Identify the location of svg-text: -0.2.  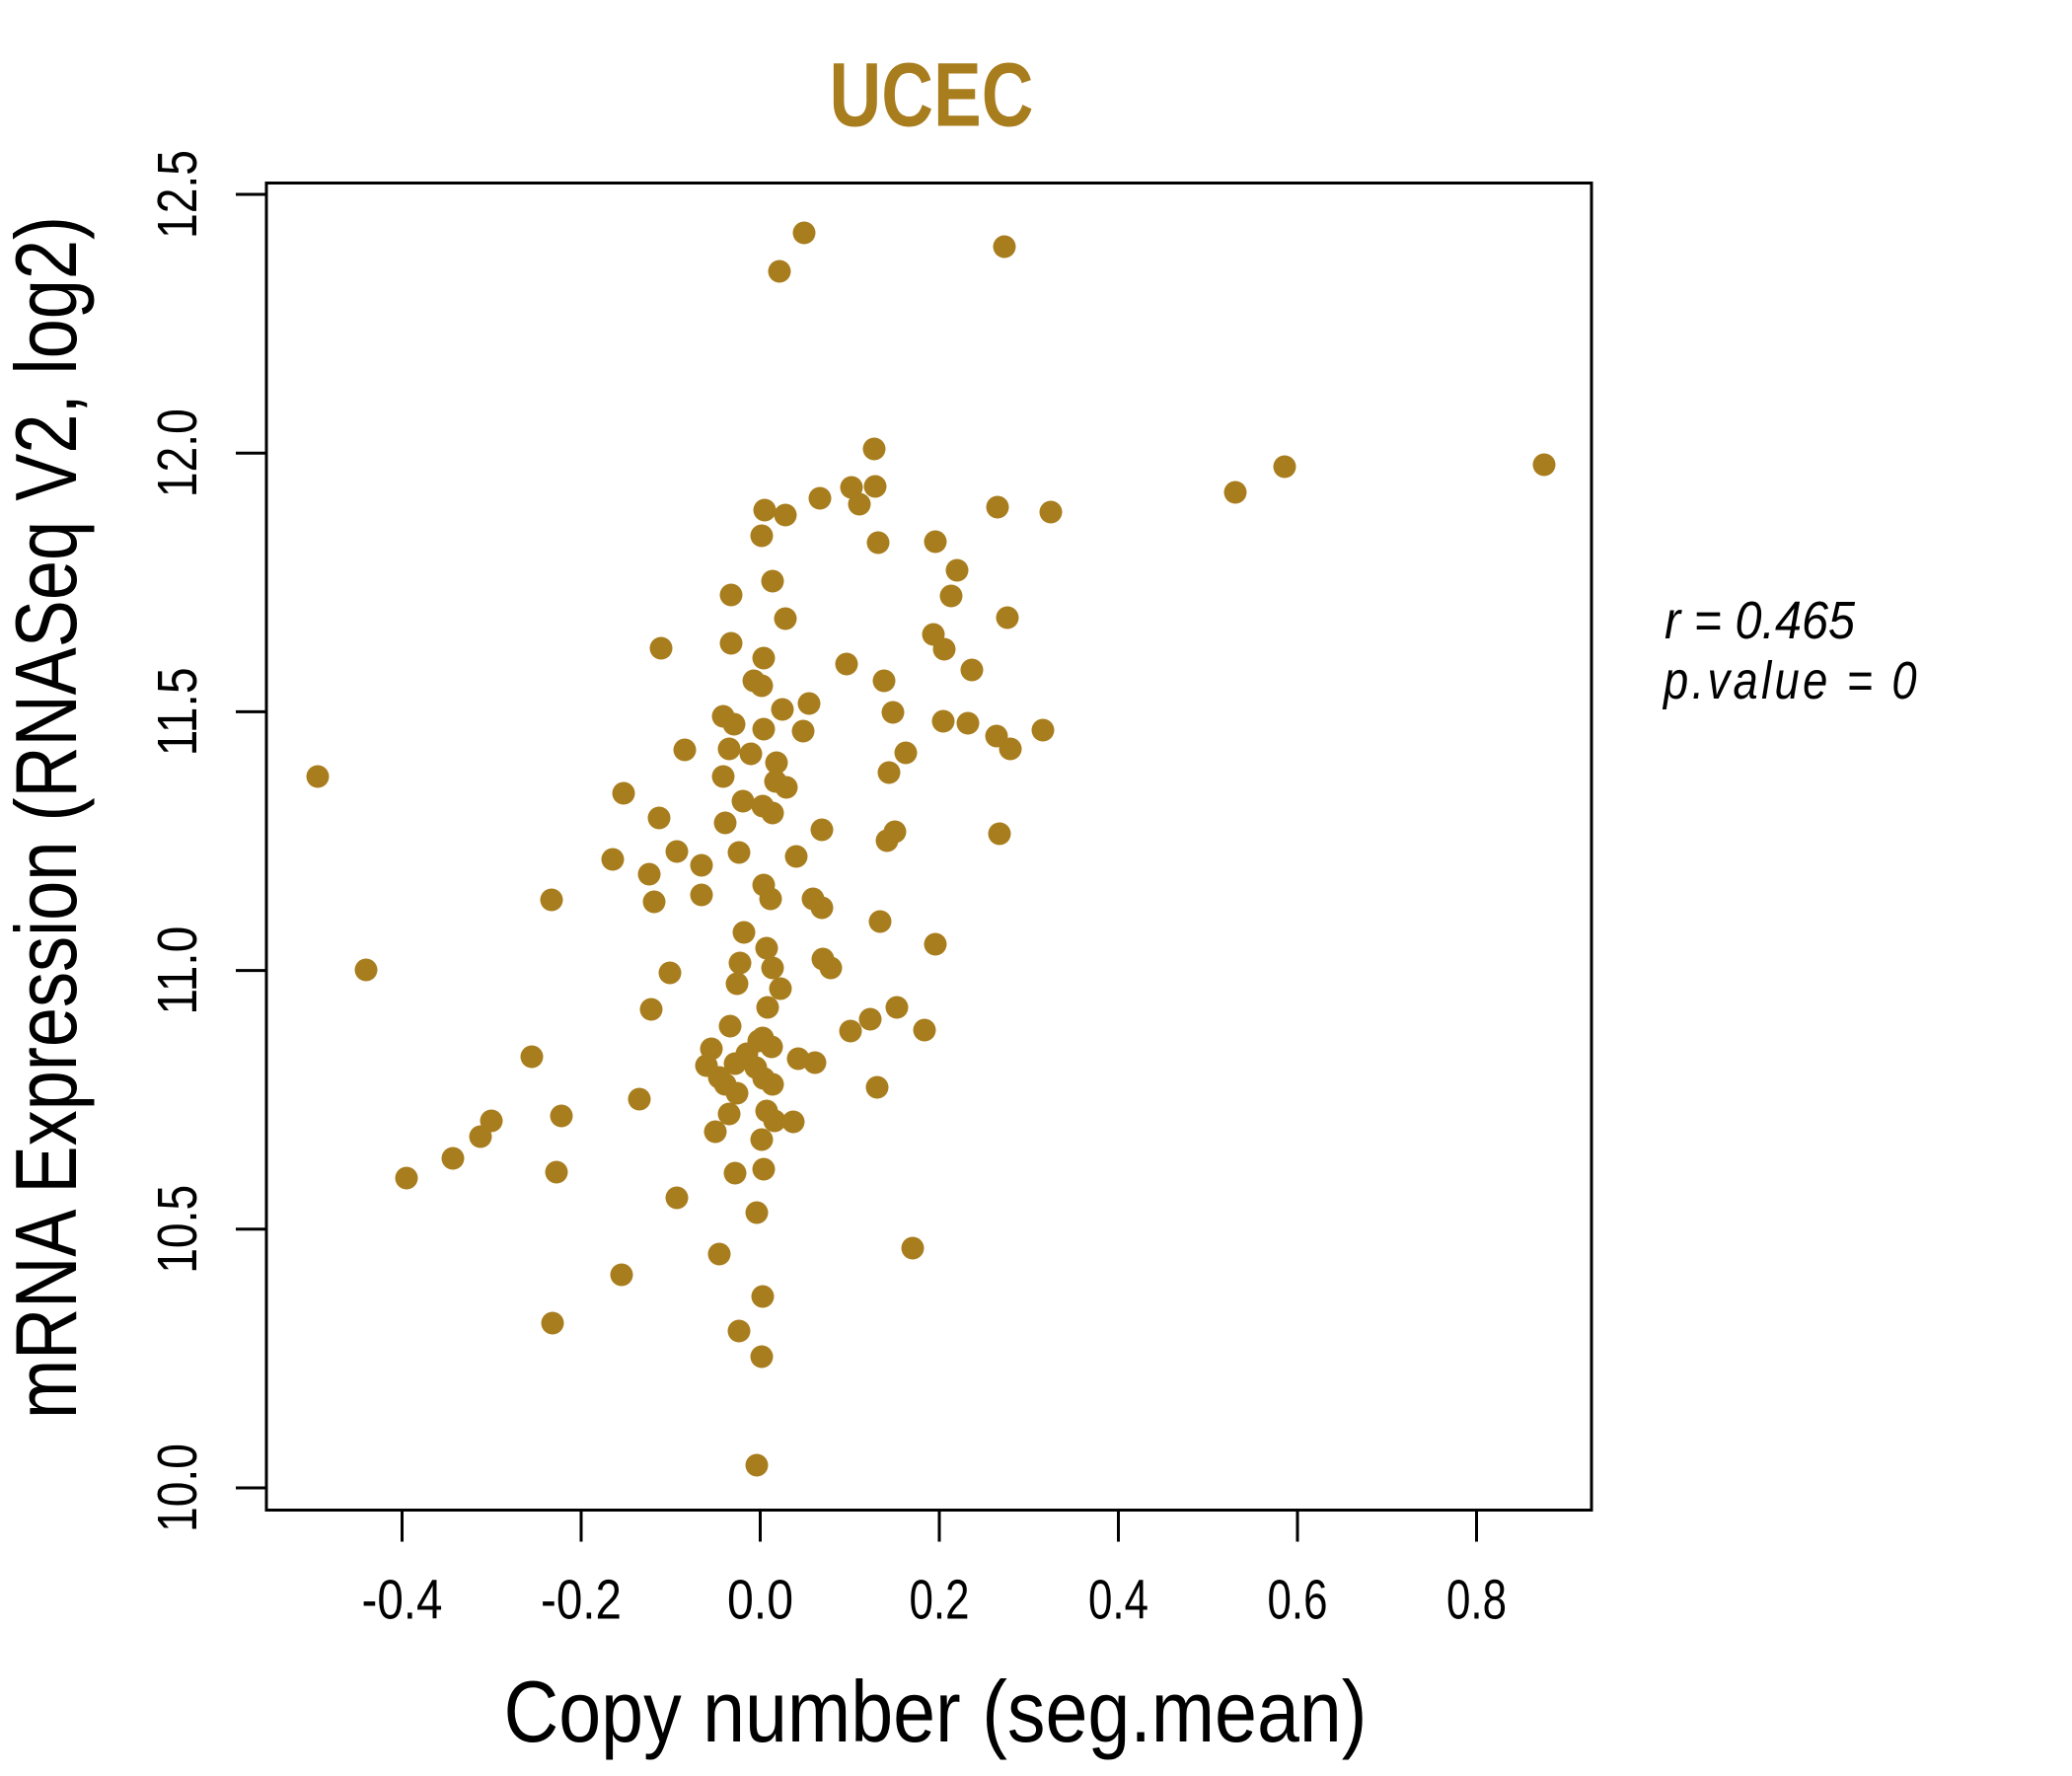
(581, 1601).